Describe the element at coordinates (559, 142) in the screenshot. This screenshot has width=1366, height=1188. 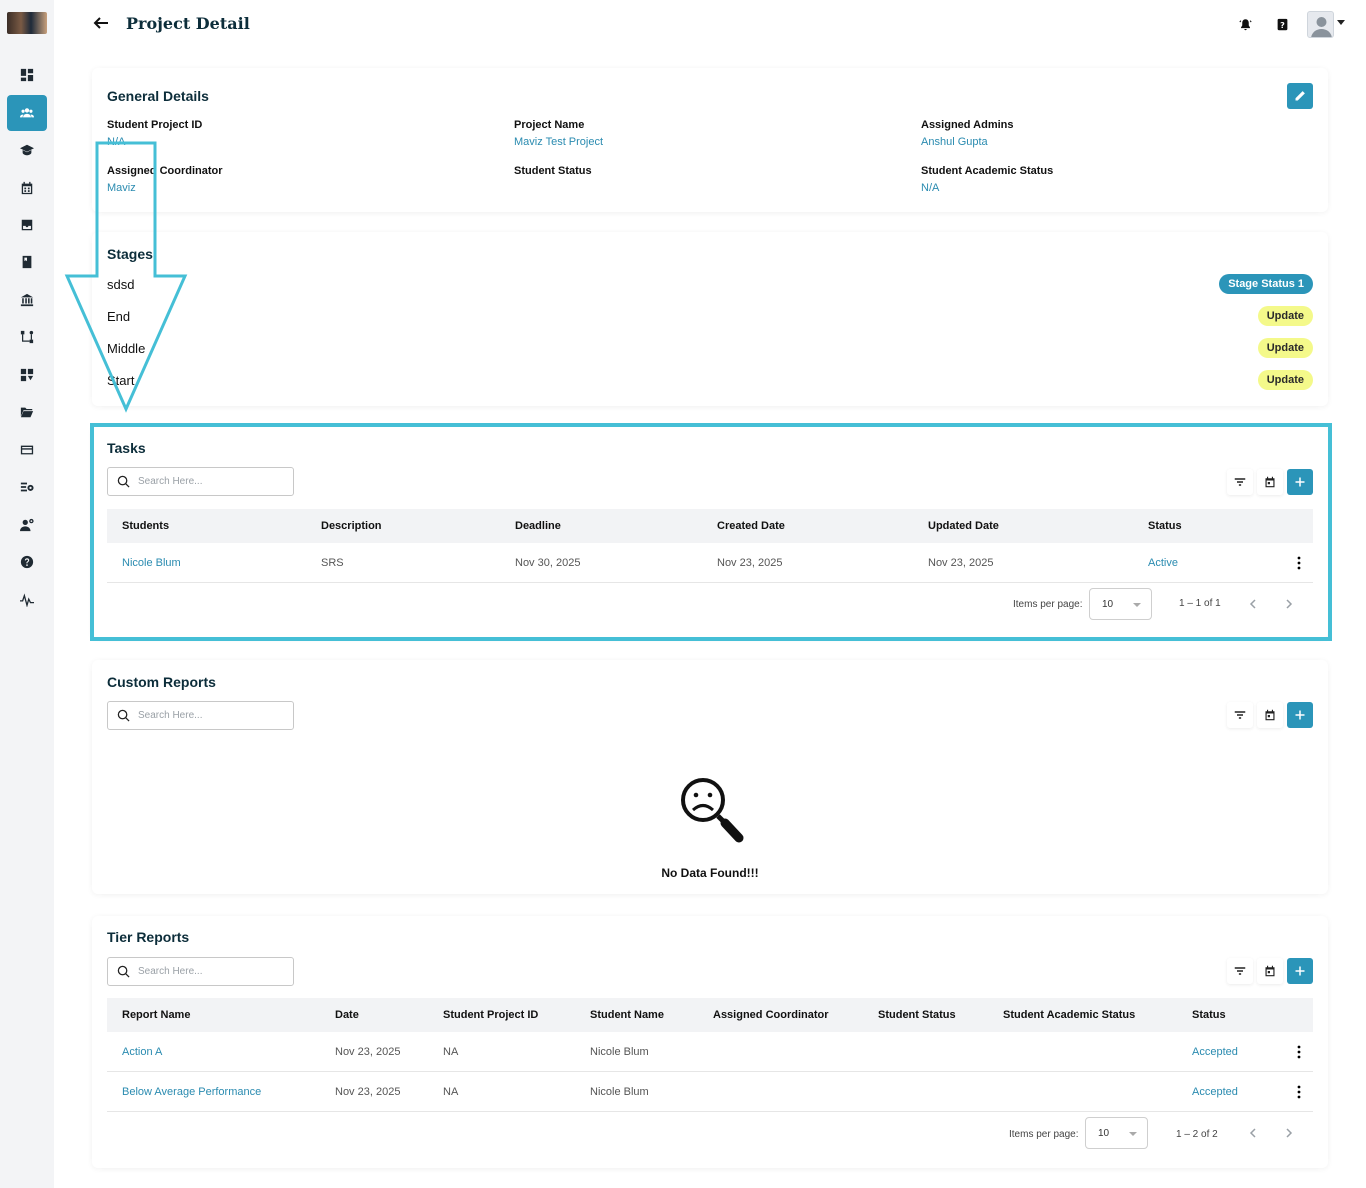
I see `field-value: Maviz Test Project` at that location.